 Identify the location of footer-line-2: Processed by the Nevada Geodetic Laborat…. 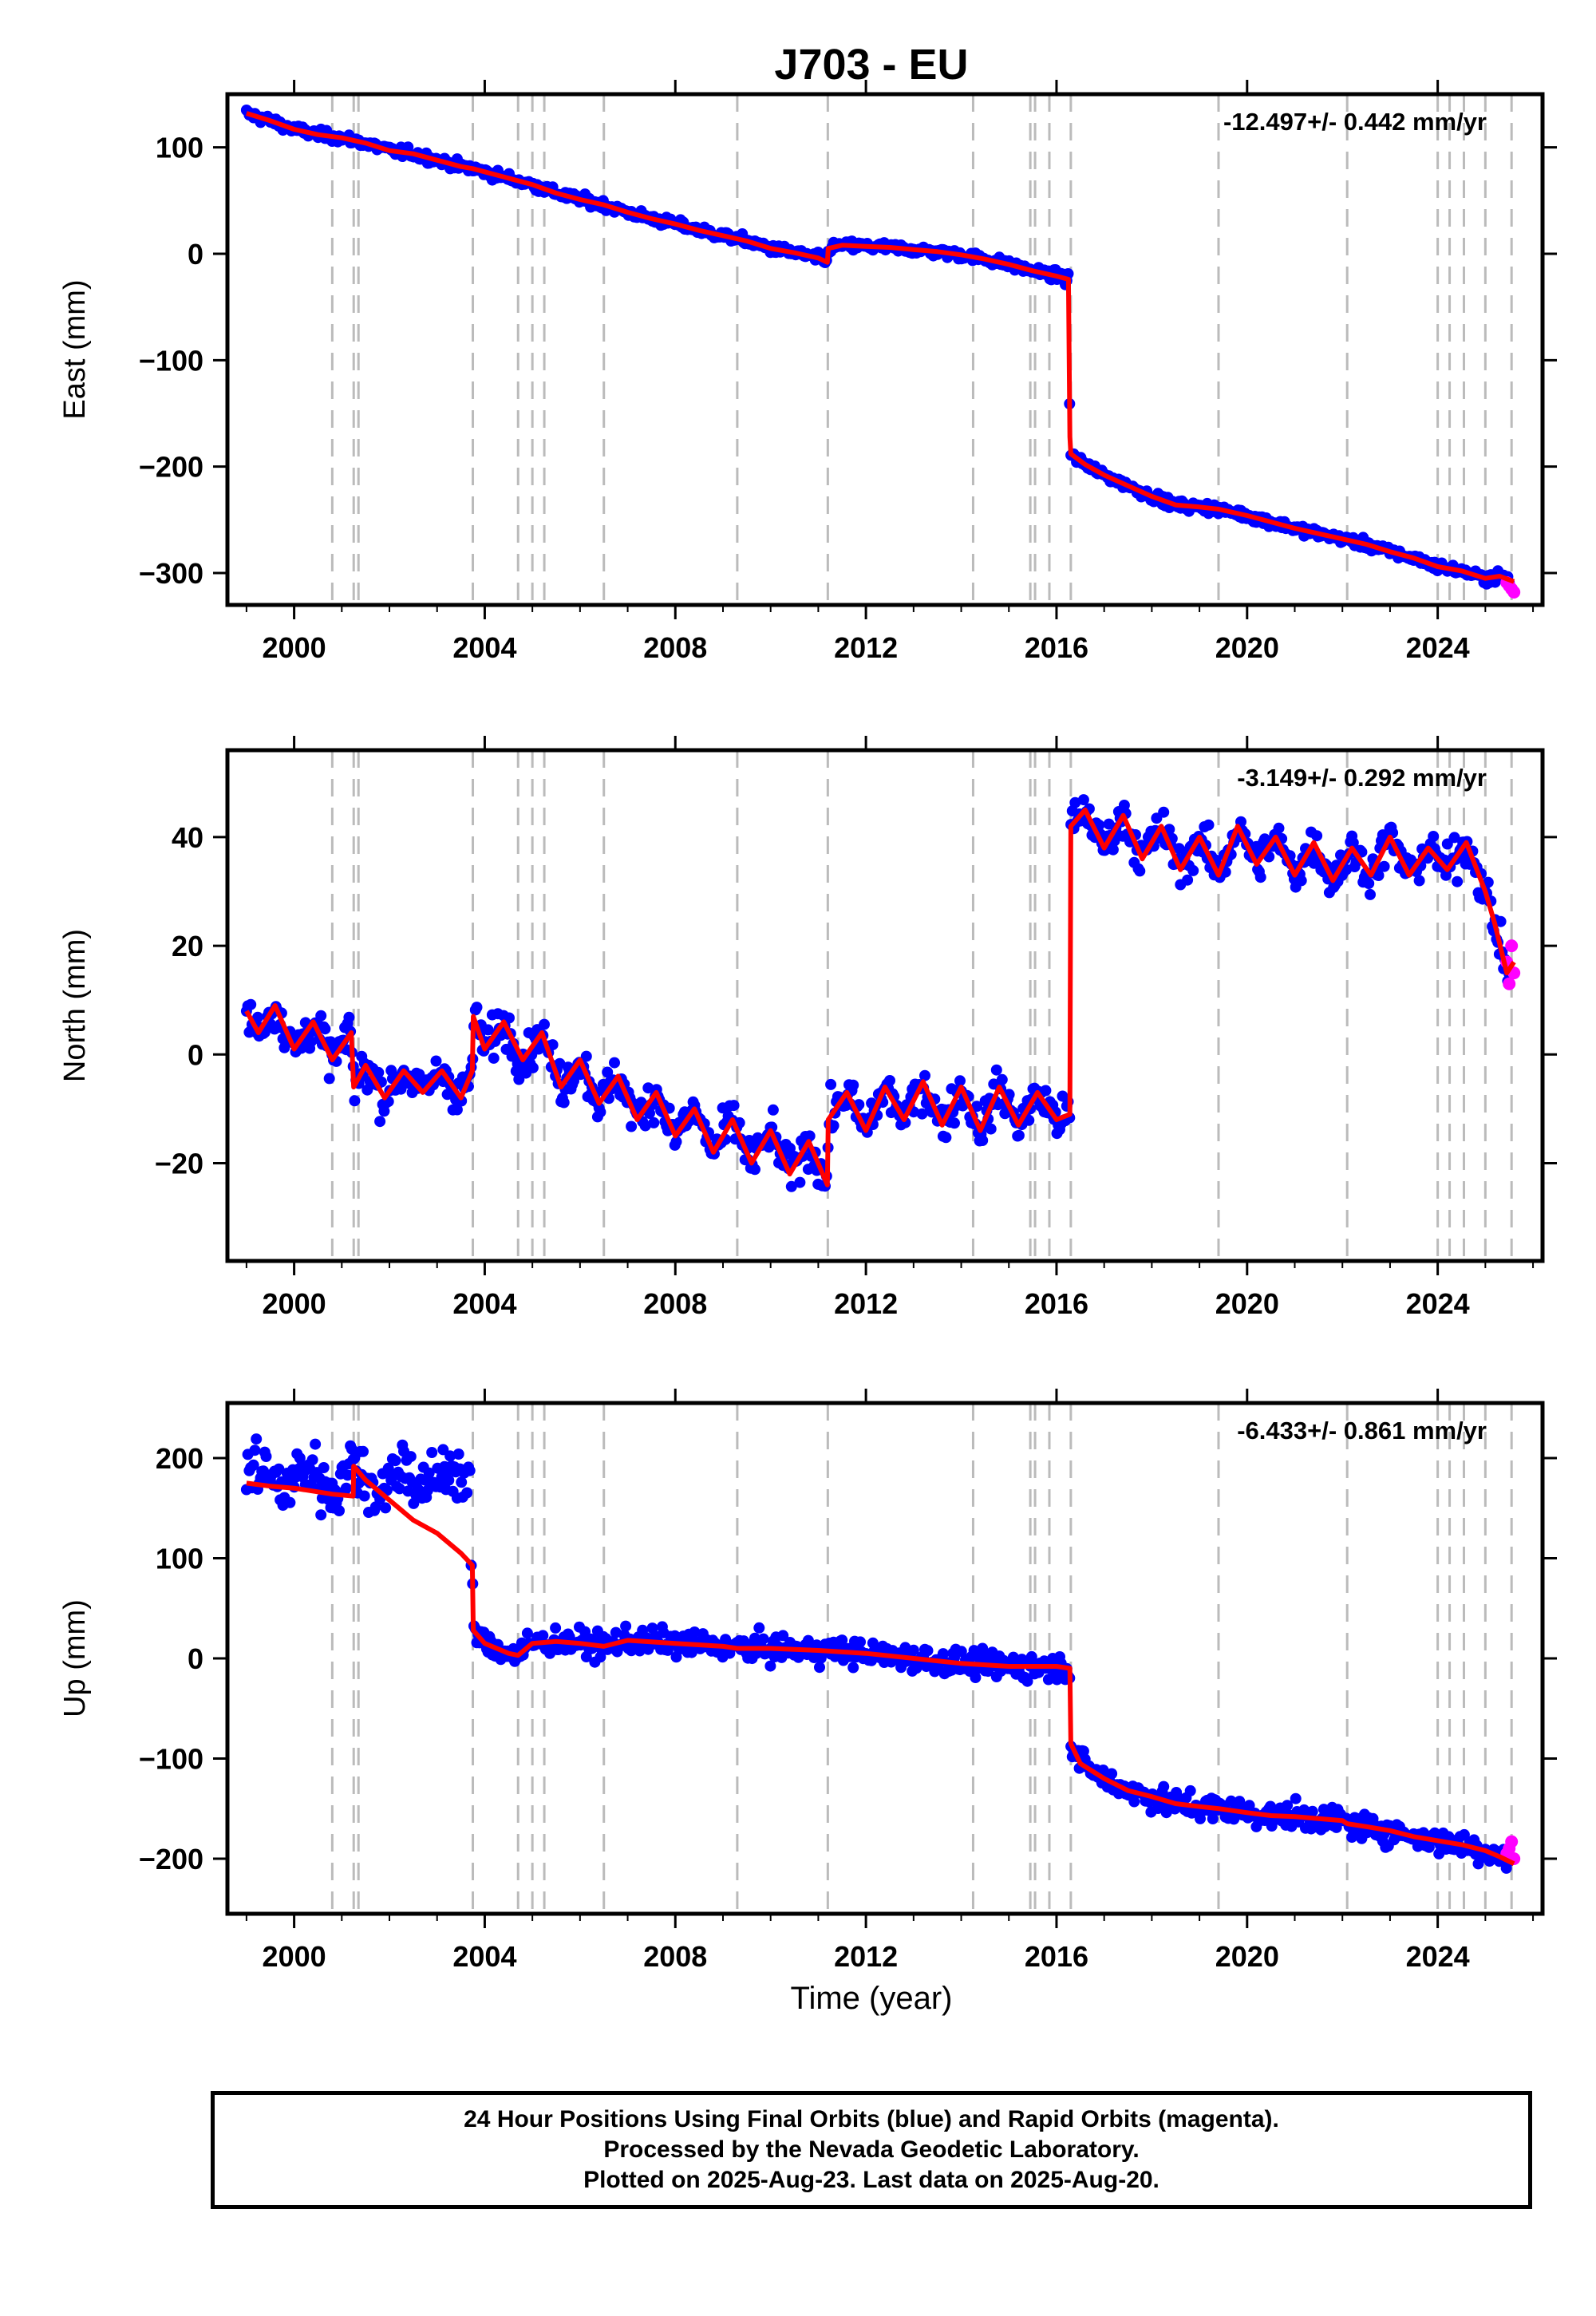
(871, 2149).